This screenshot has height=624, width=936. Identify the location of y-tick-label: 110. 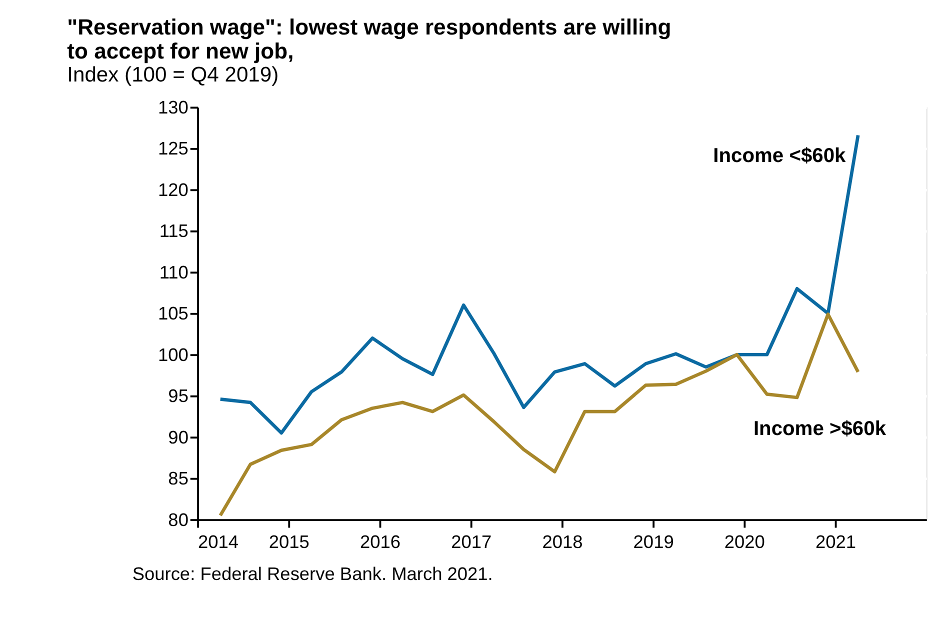
(173, 272).